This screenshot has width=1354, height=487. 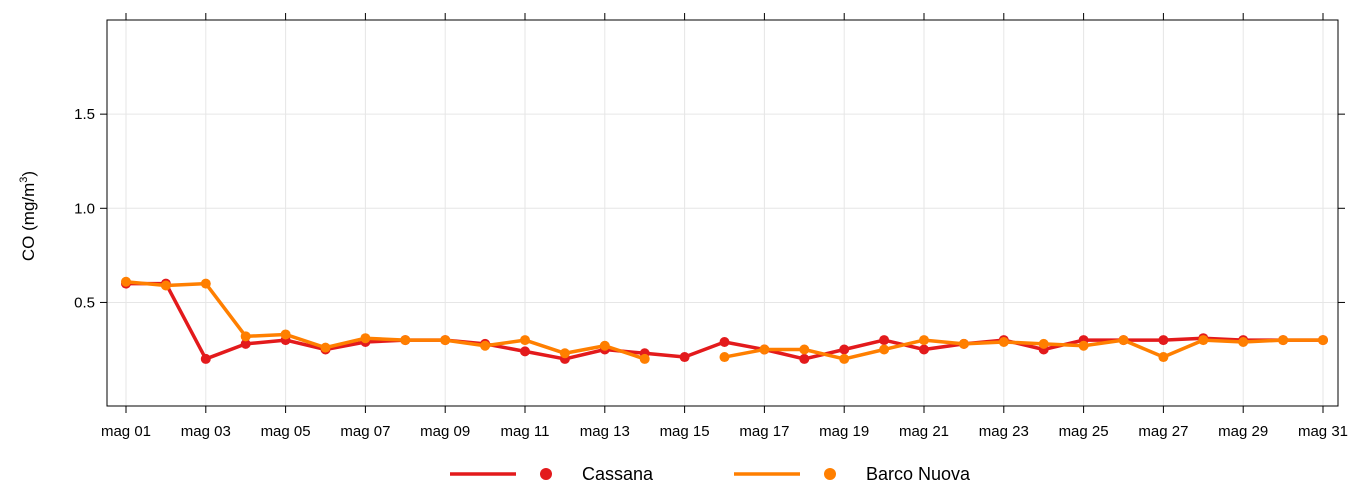 I want to click on x-tick-label: mag 01, so click(x=126, y=431).